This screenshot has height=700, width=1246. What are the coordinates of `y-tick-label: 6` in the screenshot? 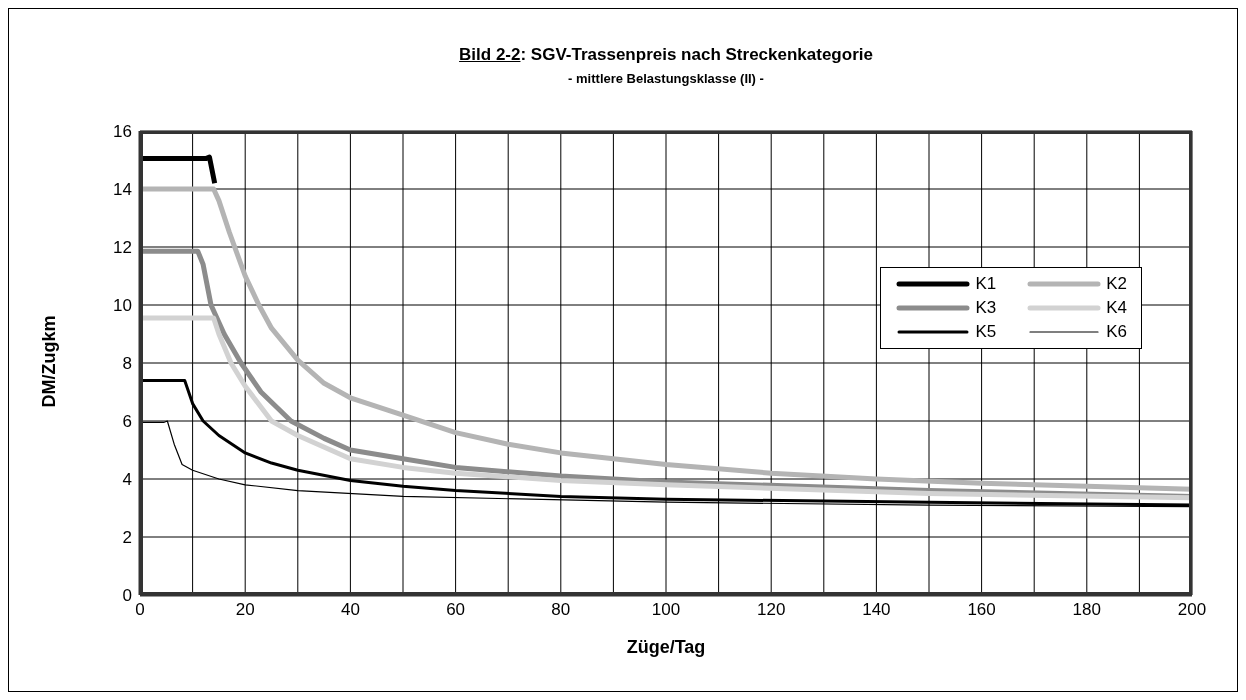 It's located at (127, 422).